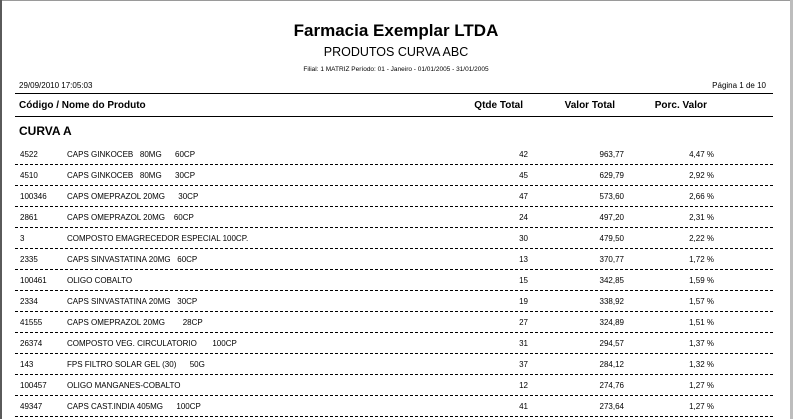 The image size is (793, 419). I want to click on product-code: 100346, so click(33, 196).